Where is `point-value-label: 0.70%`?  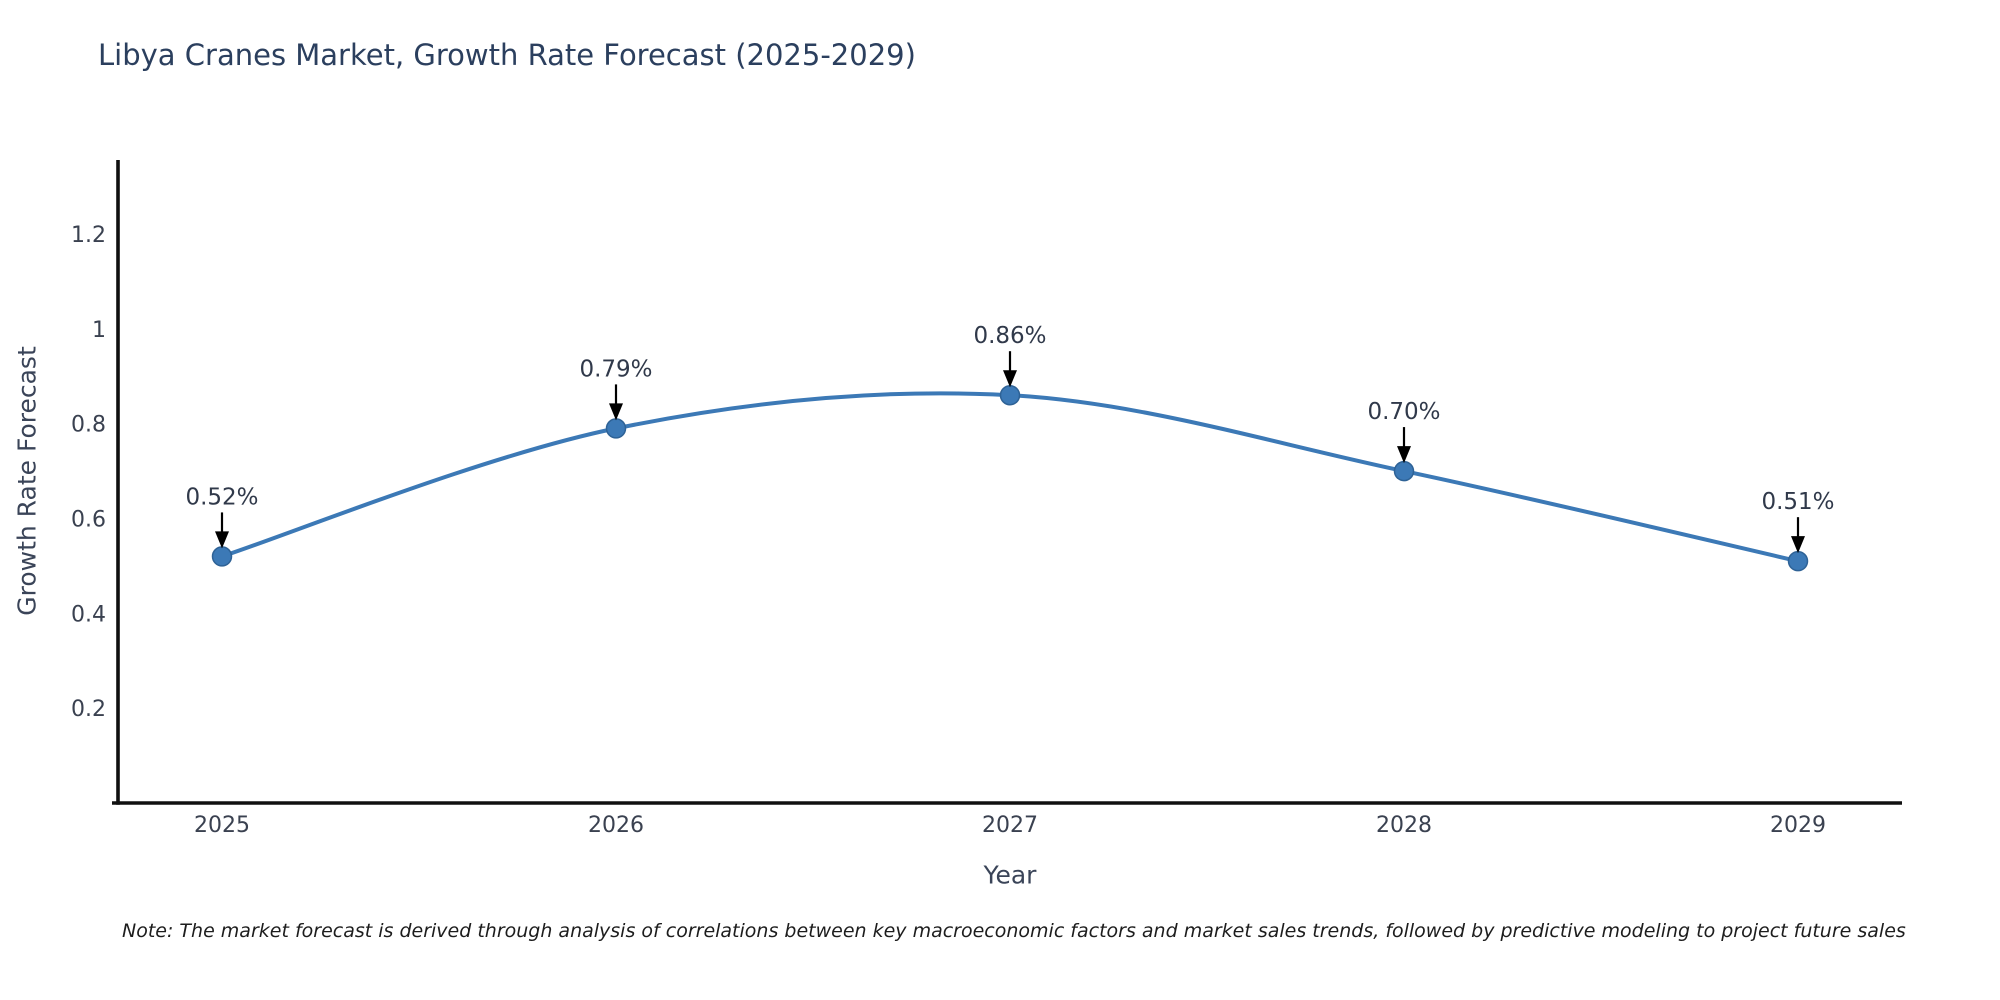 point-value-label: 0.70% is located at coordinates (1403, 412).